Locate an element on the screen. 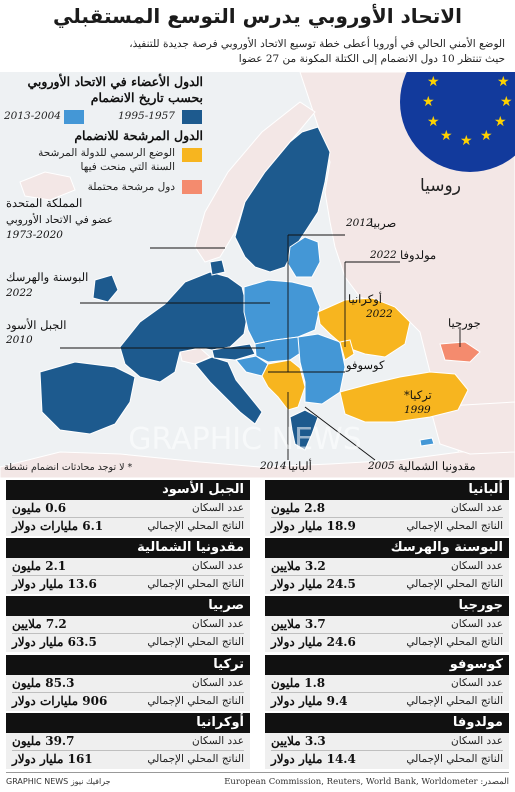 The height and width of the screenshot is (792, 515). region-ireland is located at coordinates (105, 288).